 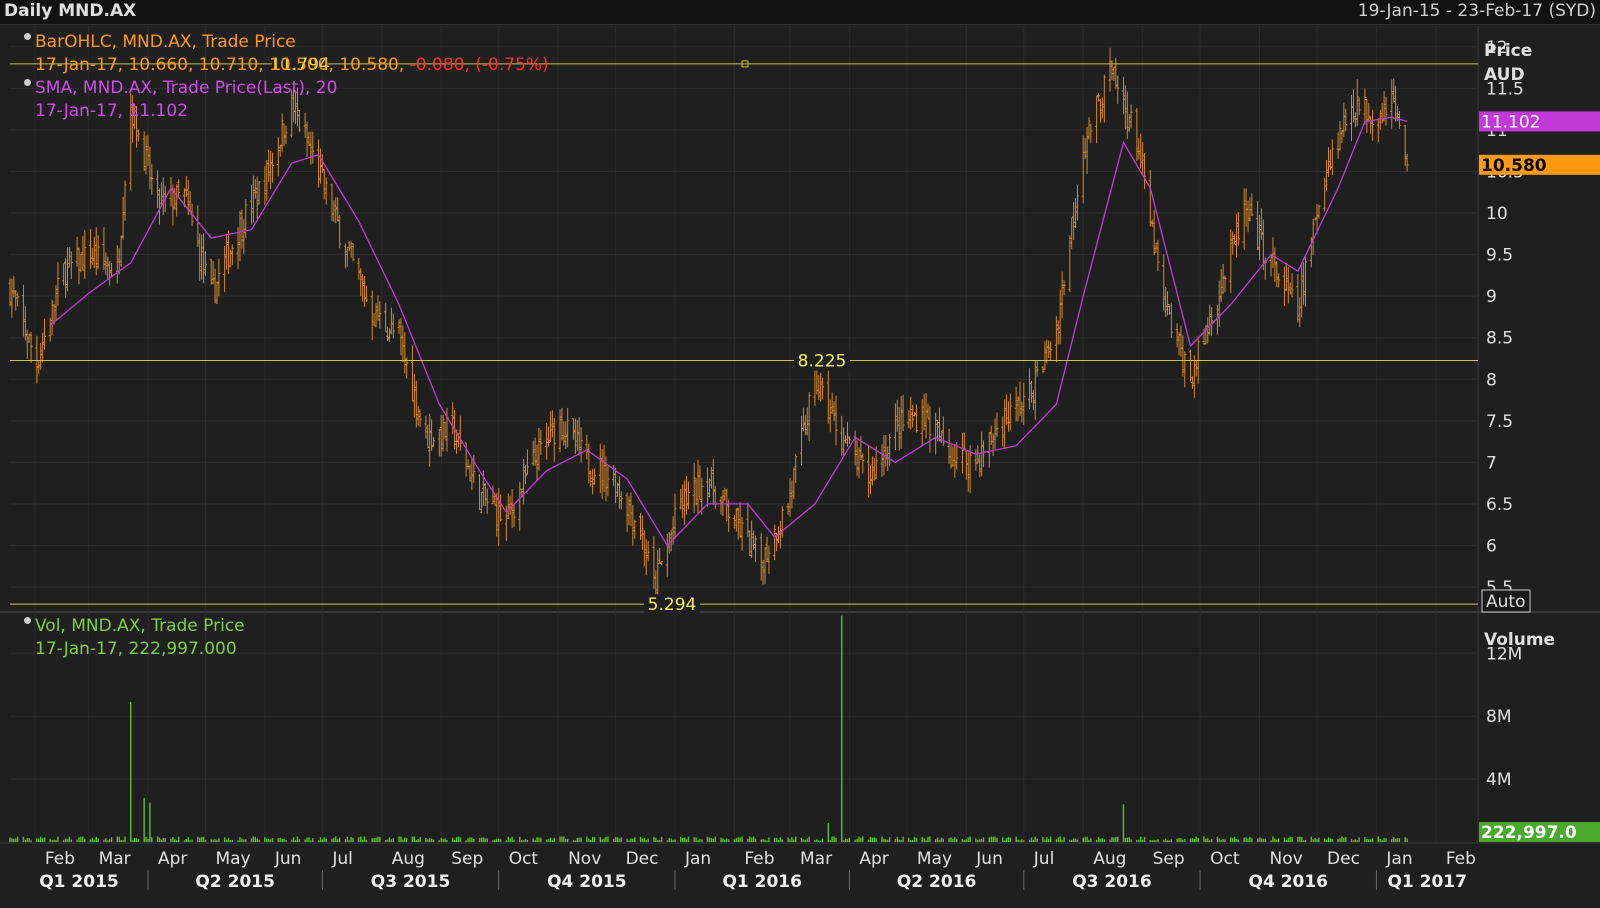 I want to click on quarter-label: Q1 2016, so click(x=762, y=882).